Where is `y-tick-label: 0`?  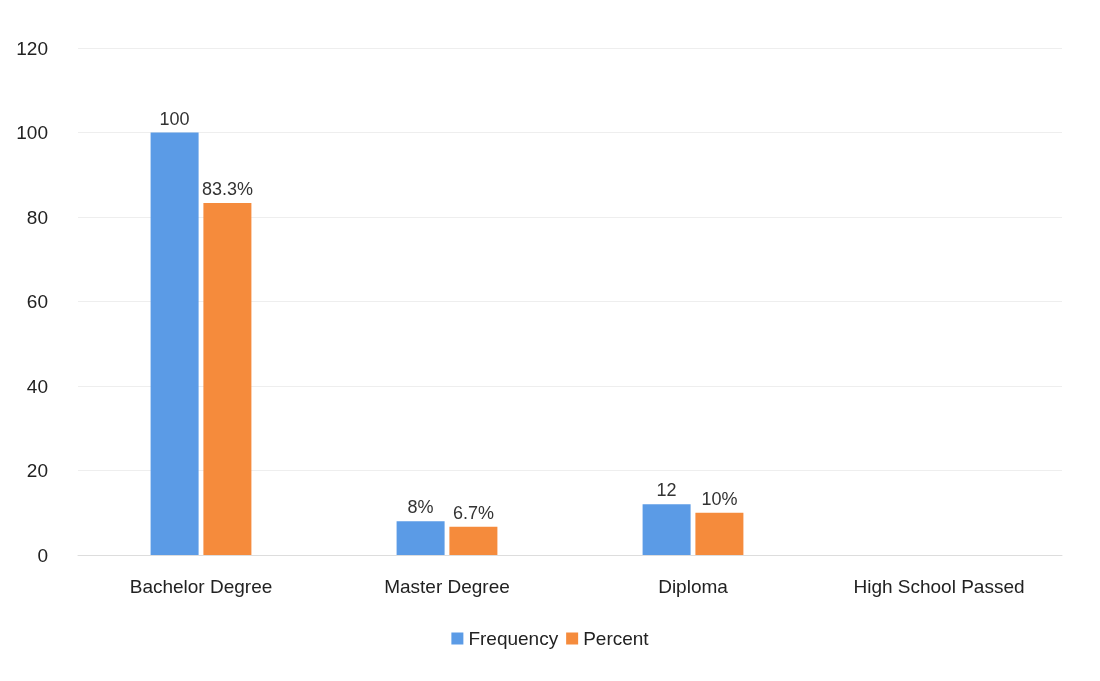
y-tick-label: 0 is located at coordinates (42, 555).